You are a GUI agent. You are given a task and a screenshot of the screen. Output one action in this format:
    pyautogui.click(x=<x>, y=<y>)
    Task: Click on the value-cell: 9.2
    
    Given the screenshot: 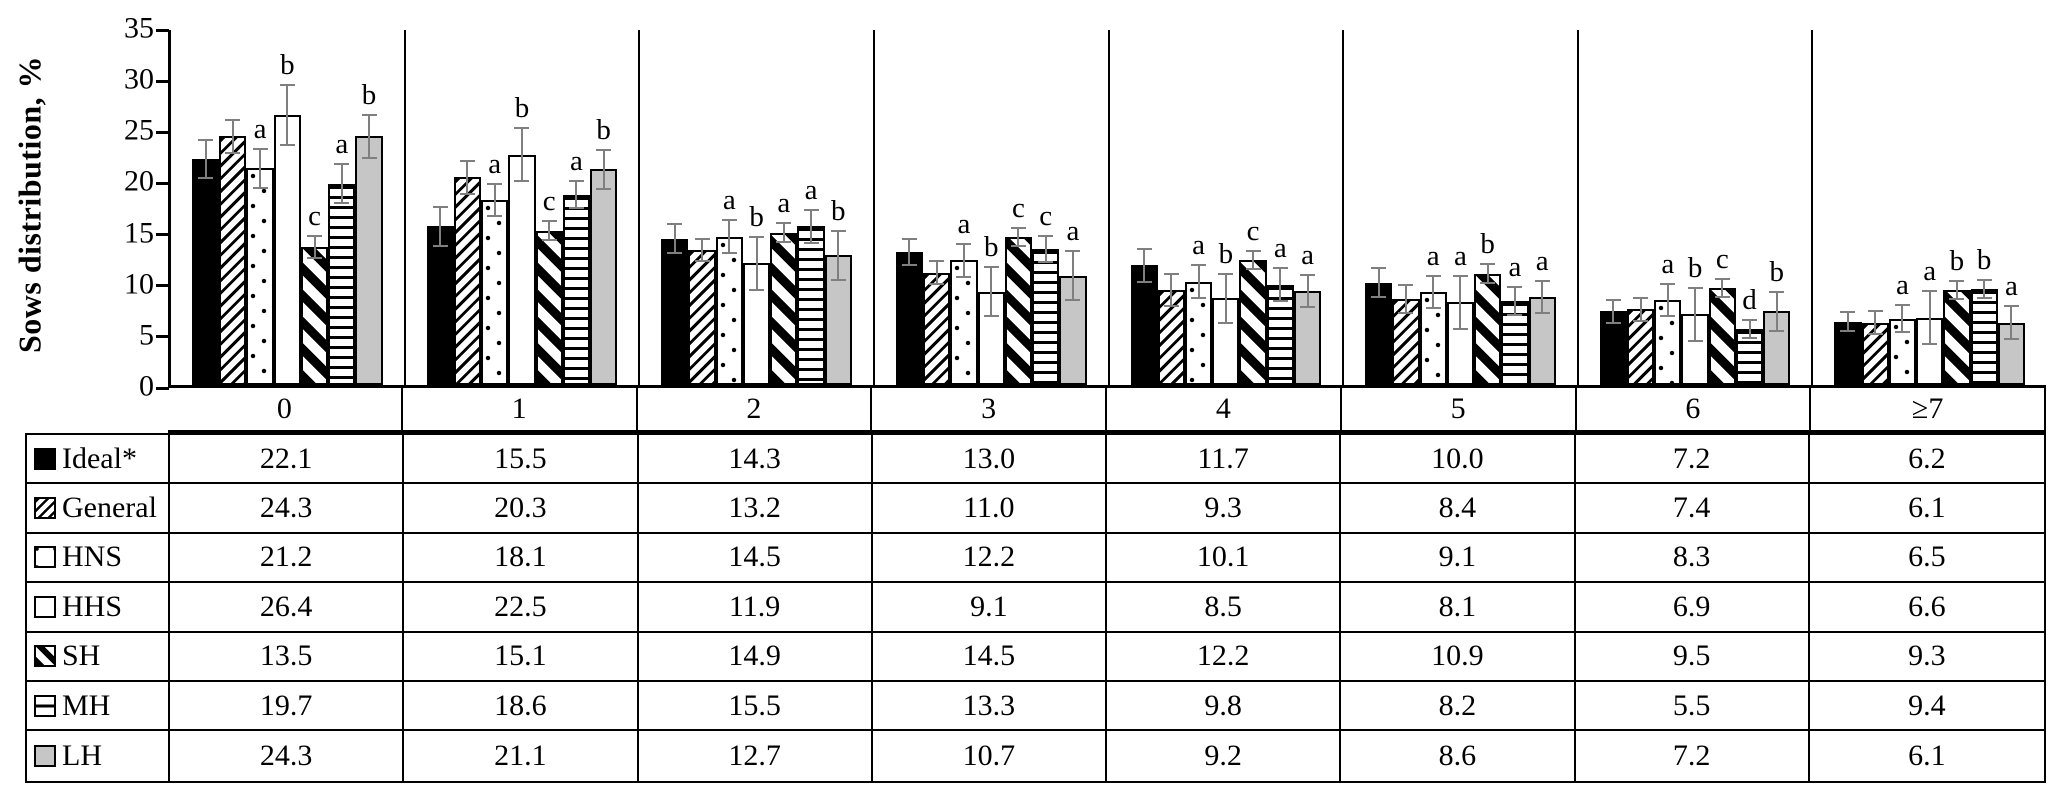 What is the action you would take?
    pyautogui.click(x=1224, y=756)
    